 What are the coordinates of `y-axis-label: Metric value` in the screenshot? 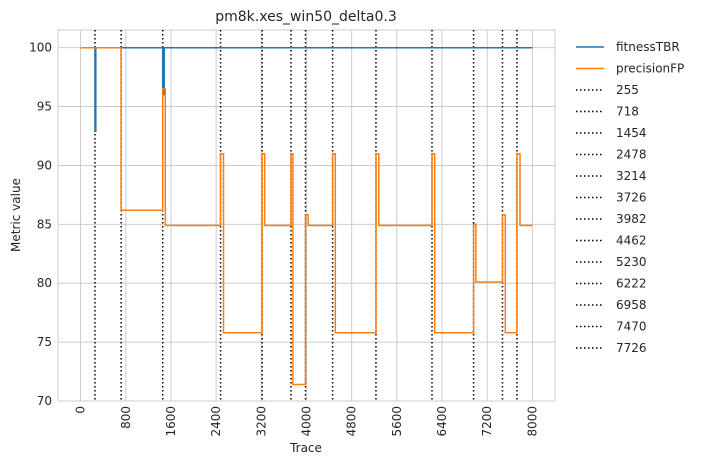 It's located at (16, 215).